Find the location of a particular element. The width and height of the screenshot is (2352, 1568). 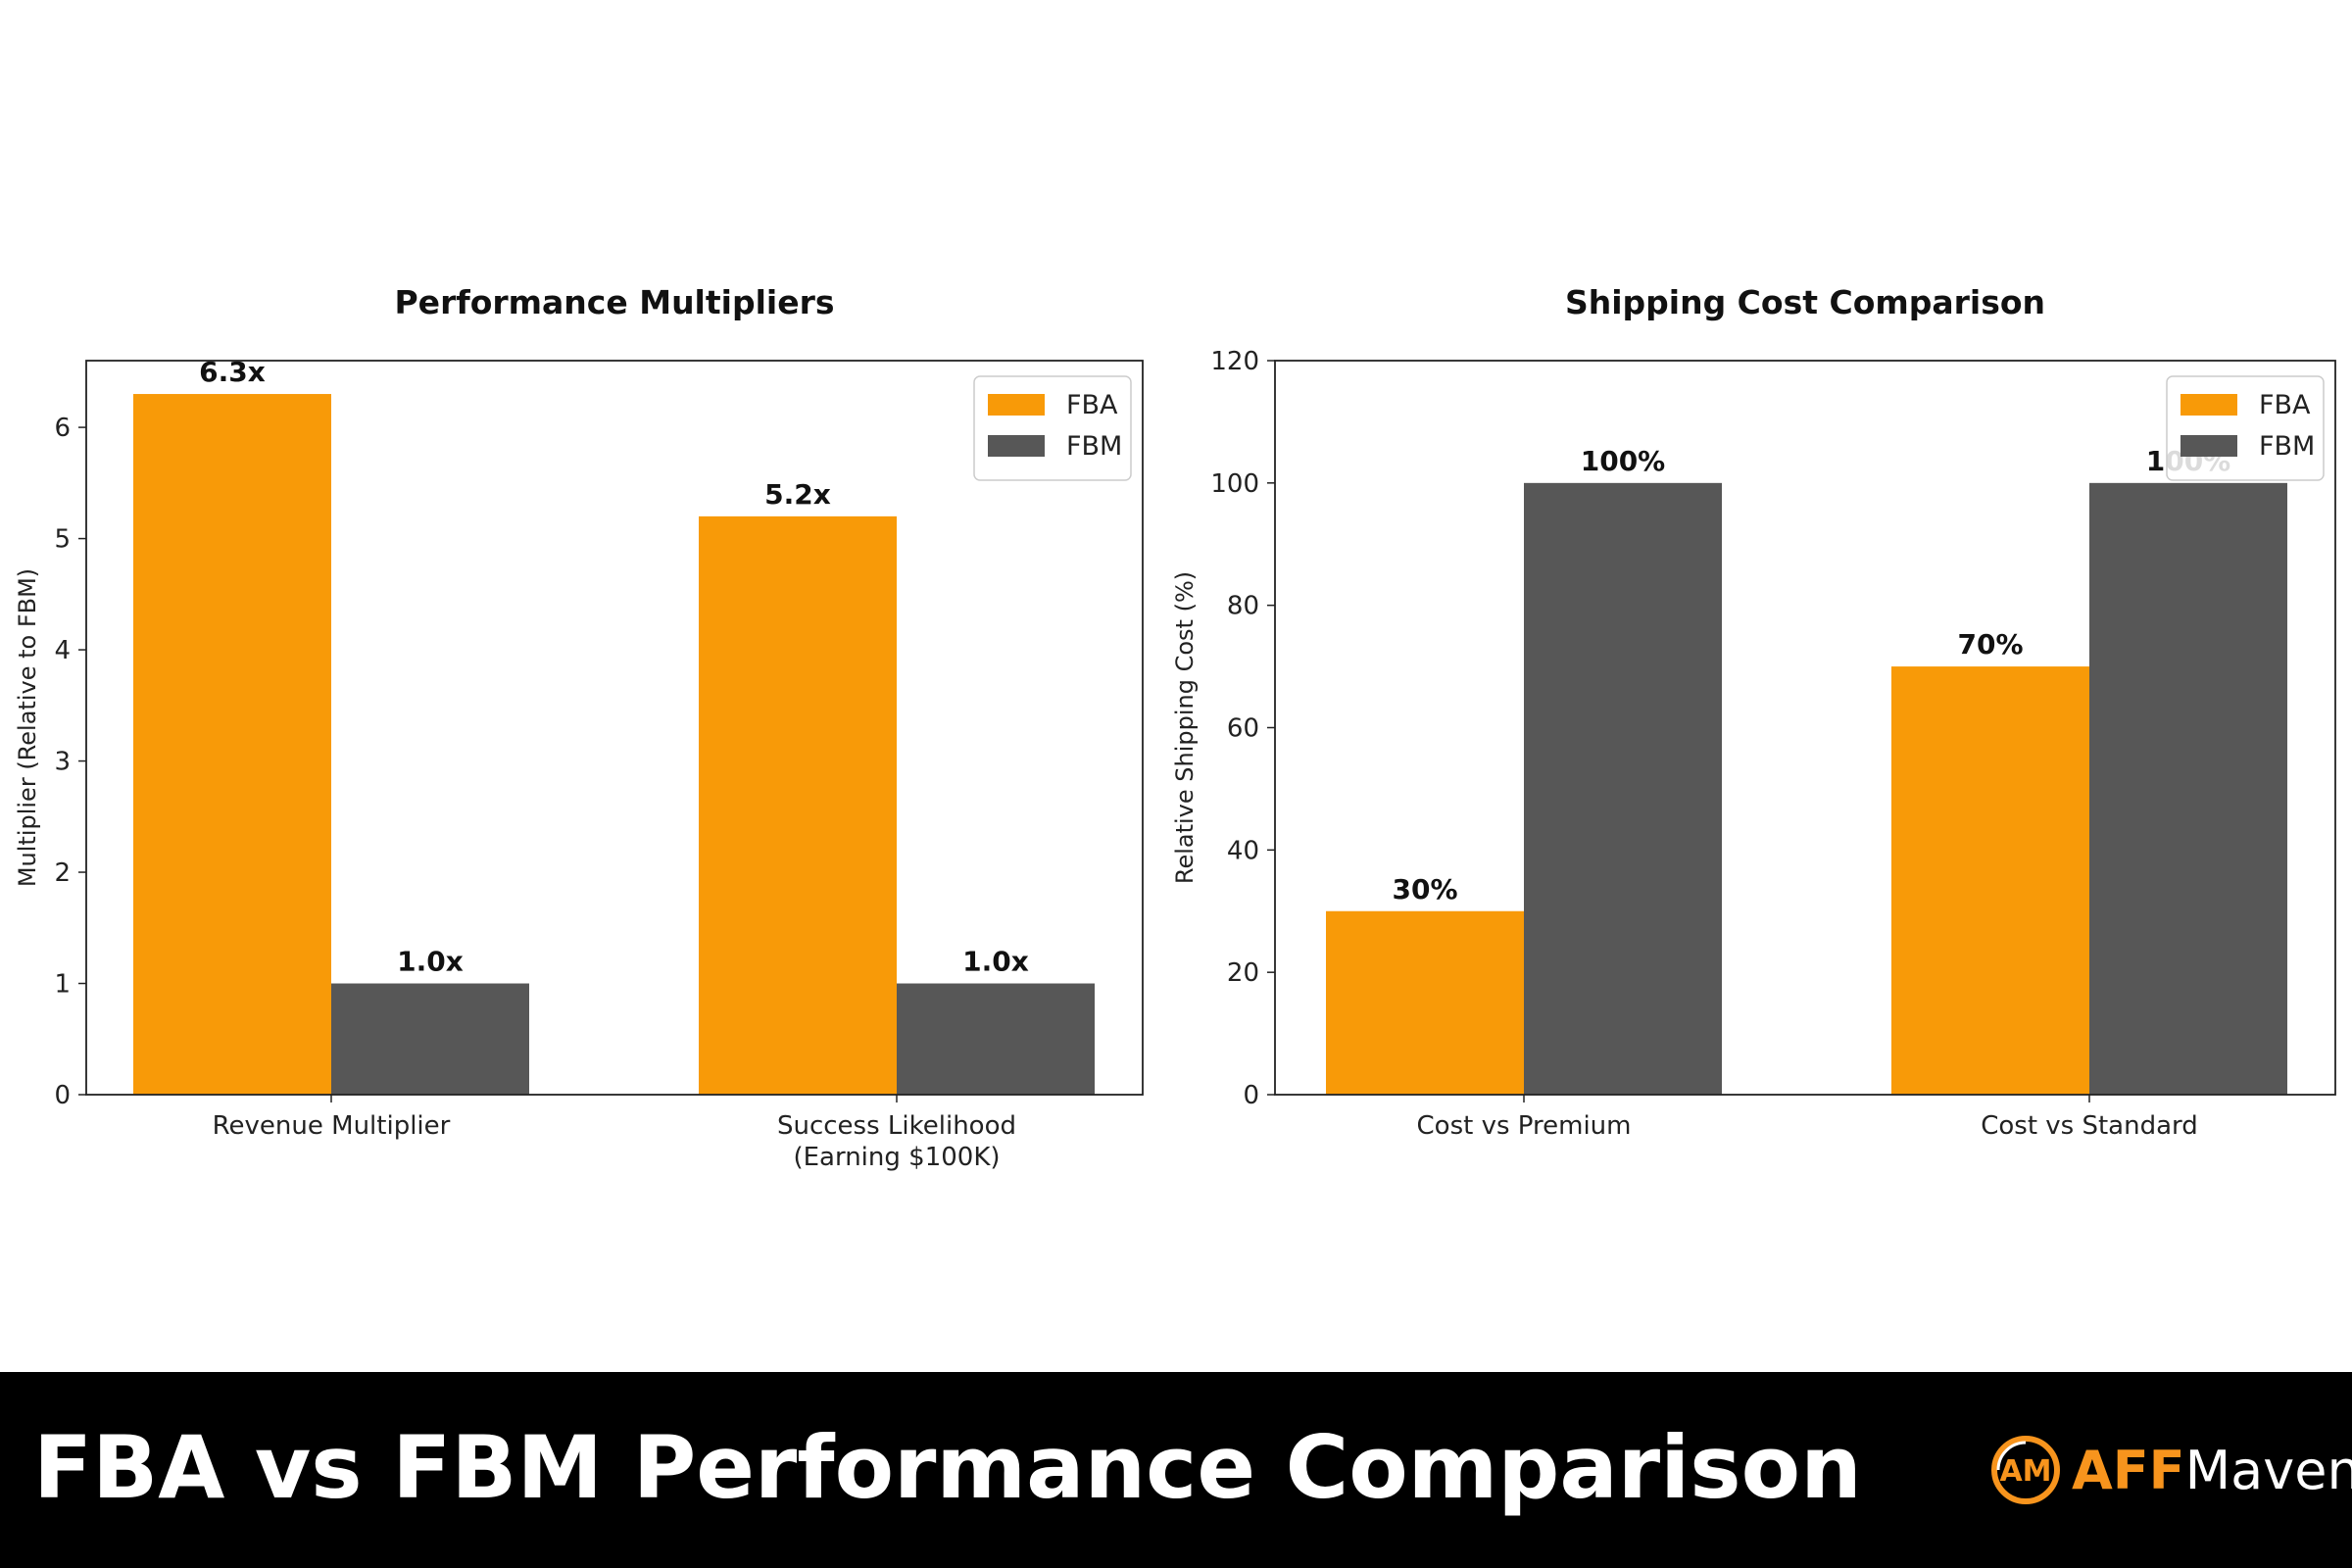

brand-name-aff: AFF is located at coordinates (2128, 1470).